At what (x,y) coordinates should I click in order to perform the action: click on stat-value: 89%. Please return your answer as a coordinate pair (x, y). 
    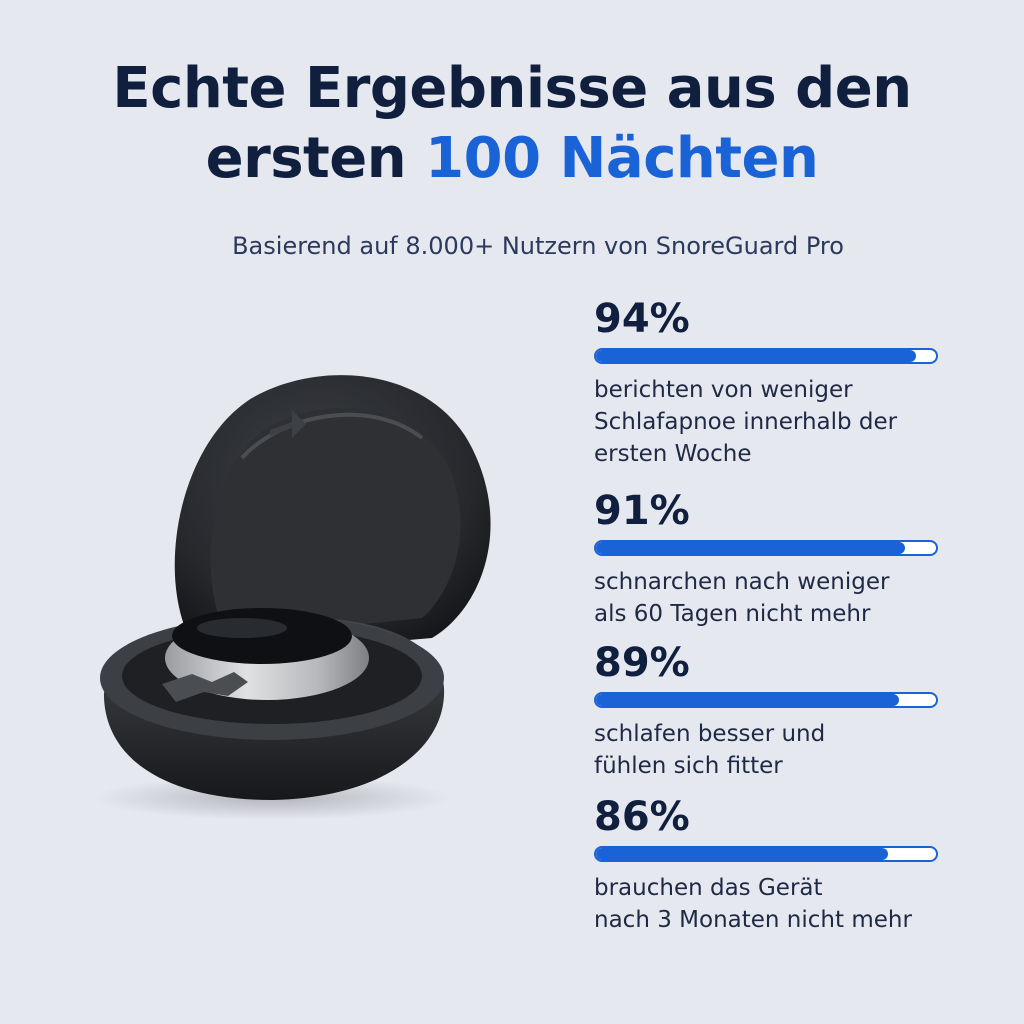
    Looking at the image, I should click on (642, 663).